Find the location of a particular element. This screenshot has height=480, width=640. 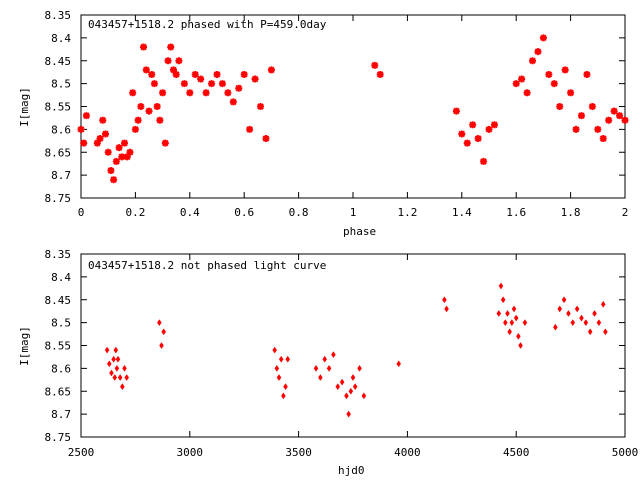

x-tick-label: 4000 is located at coordinates (407, 452).